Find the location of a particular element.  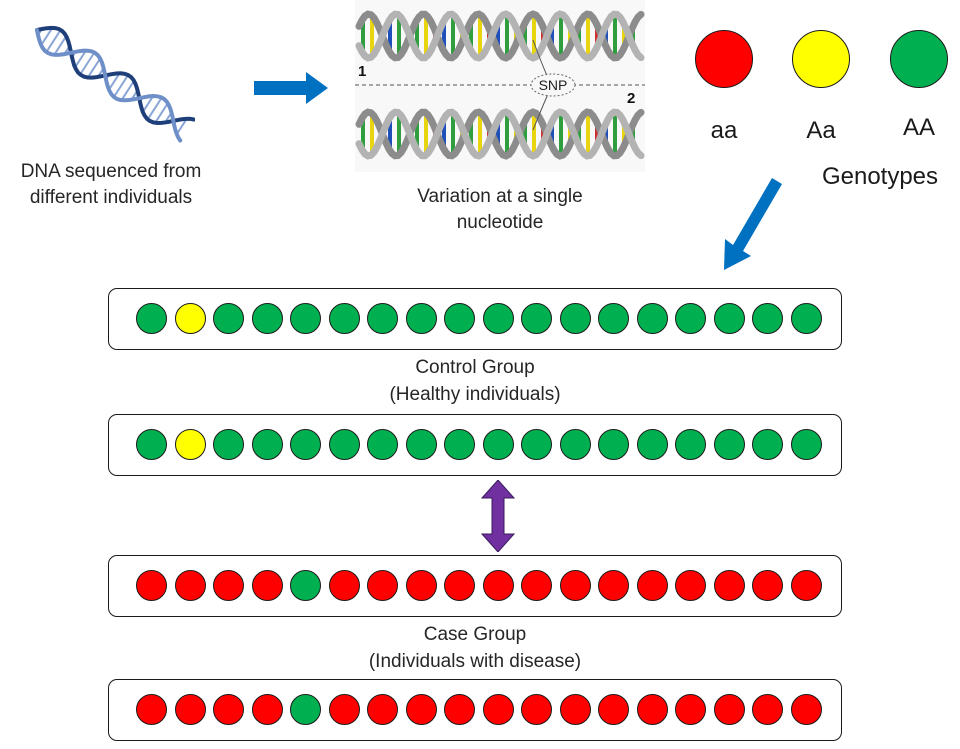

snp-illustration: SNP 1 2 is located at coordinates (500, 86).